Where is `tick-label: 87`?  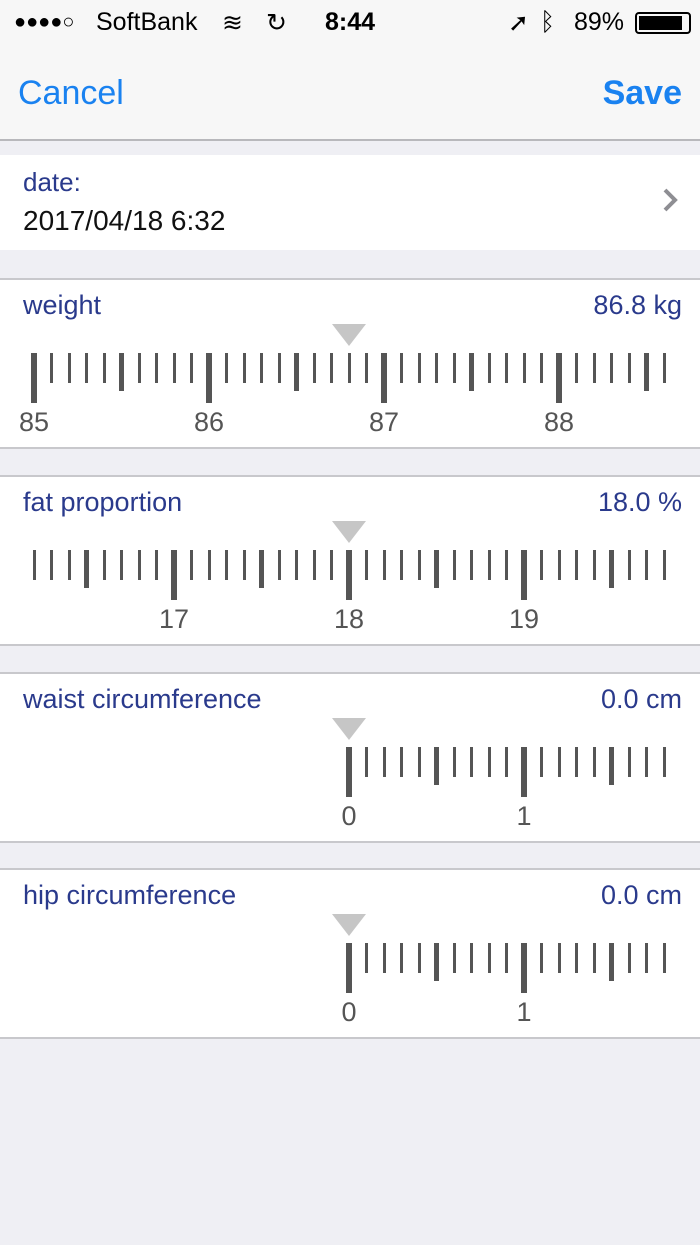
tick-label: 87 is located at coordinates (384, 422).